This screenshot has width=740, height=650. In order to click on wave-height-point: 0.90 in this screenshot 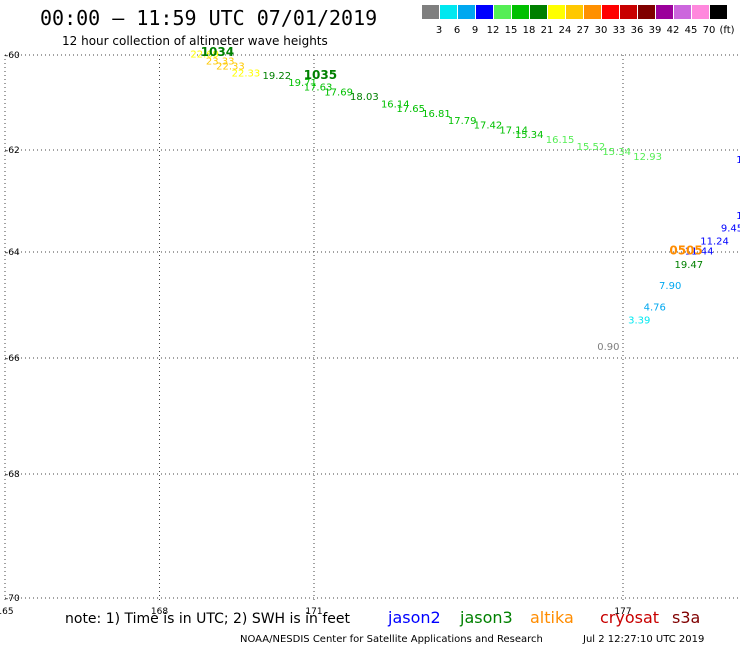, I will do `click(608, 347)`.